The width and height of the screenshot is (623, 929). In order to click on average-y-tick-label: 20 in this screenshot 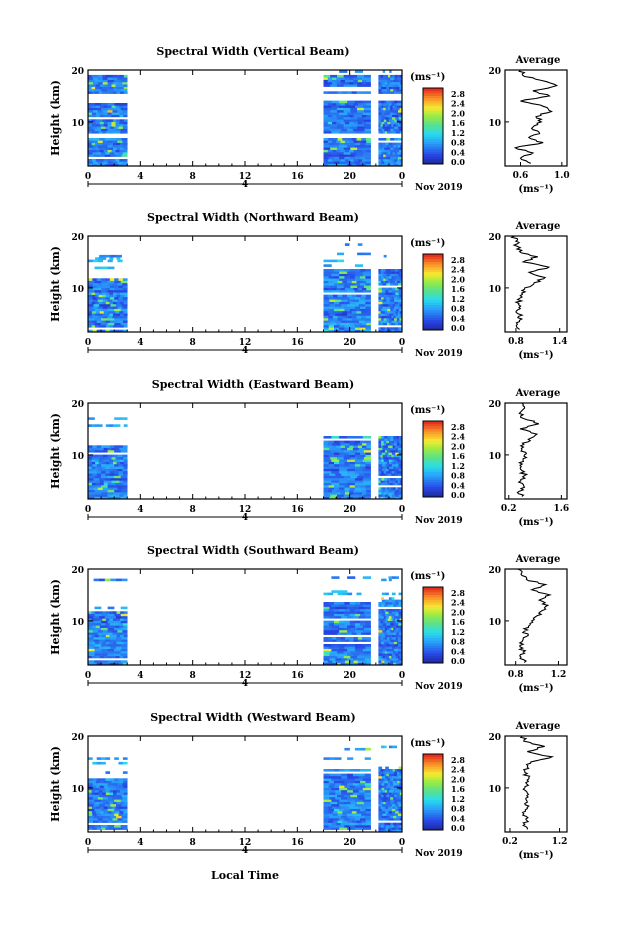, I will do `click(494, 738)`.